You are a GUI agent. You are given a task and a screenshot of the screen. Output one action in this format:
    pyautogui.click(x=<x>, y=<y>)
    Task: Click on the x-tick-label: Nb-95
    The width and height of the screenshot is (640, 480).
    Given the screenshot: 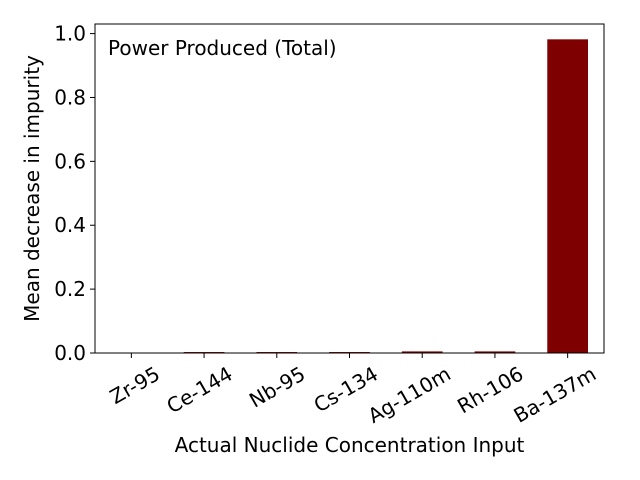 What is the action you would take?
    pyautogui.click(x=277, y=387)
    